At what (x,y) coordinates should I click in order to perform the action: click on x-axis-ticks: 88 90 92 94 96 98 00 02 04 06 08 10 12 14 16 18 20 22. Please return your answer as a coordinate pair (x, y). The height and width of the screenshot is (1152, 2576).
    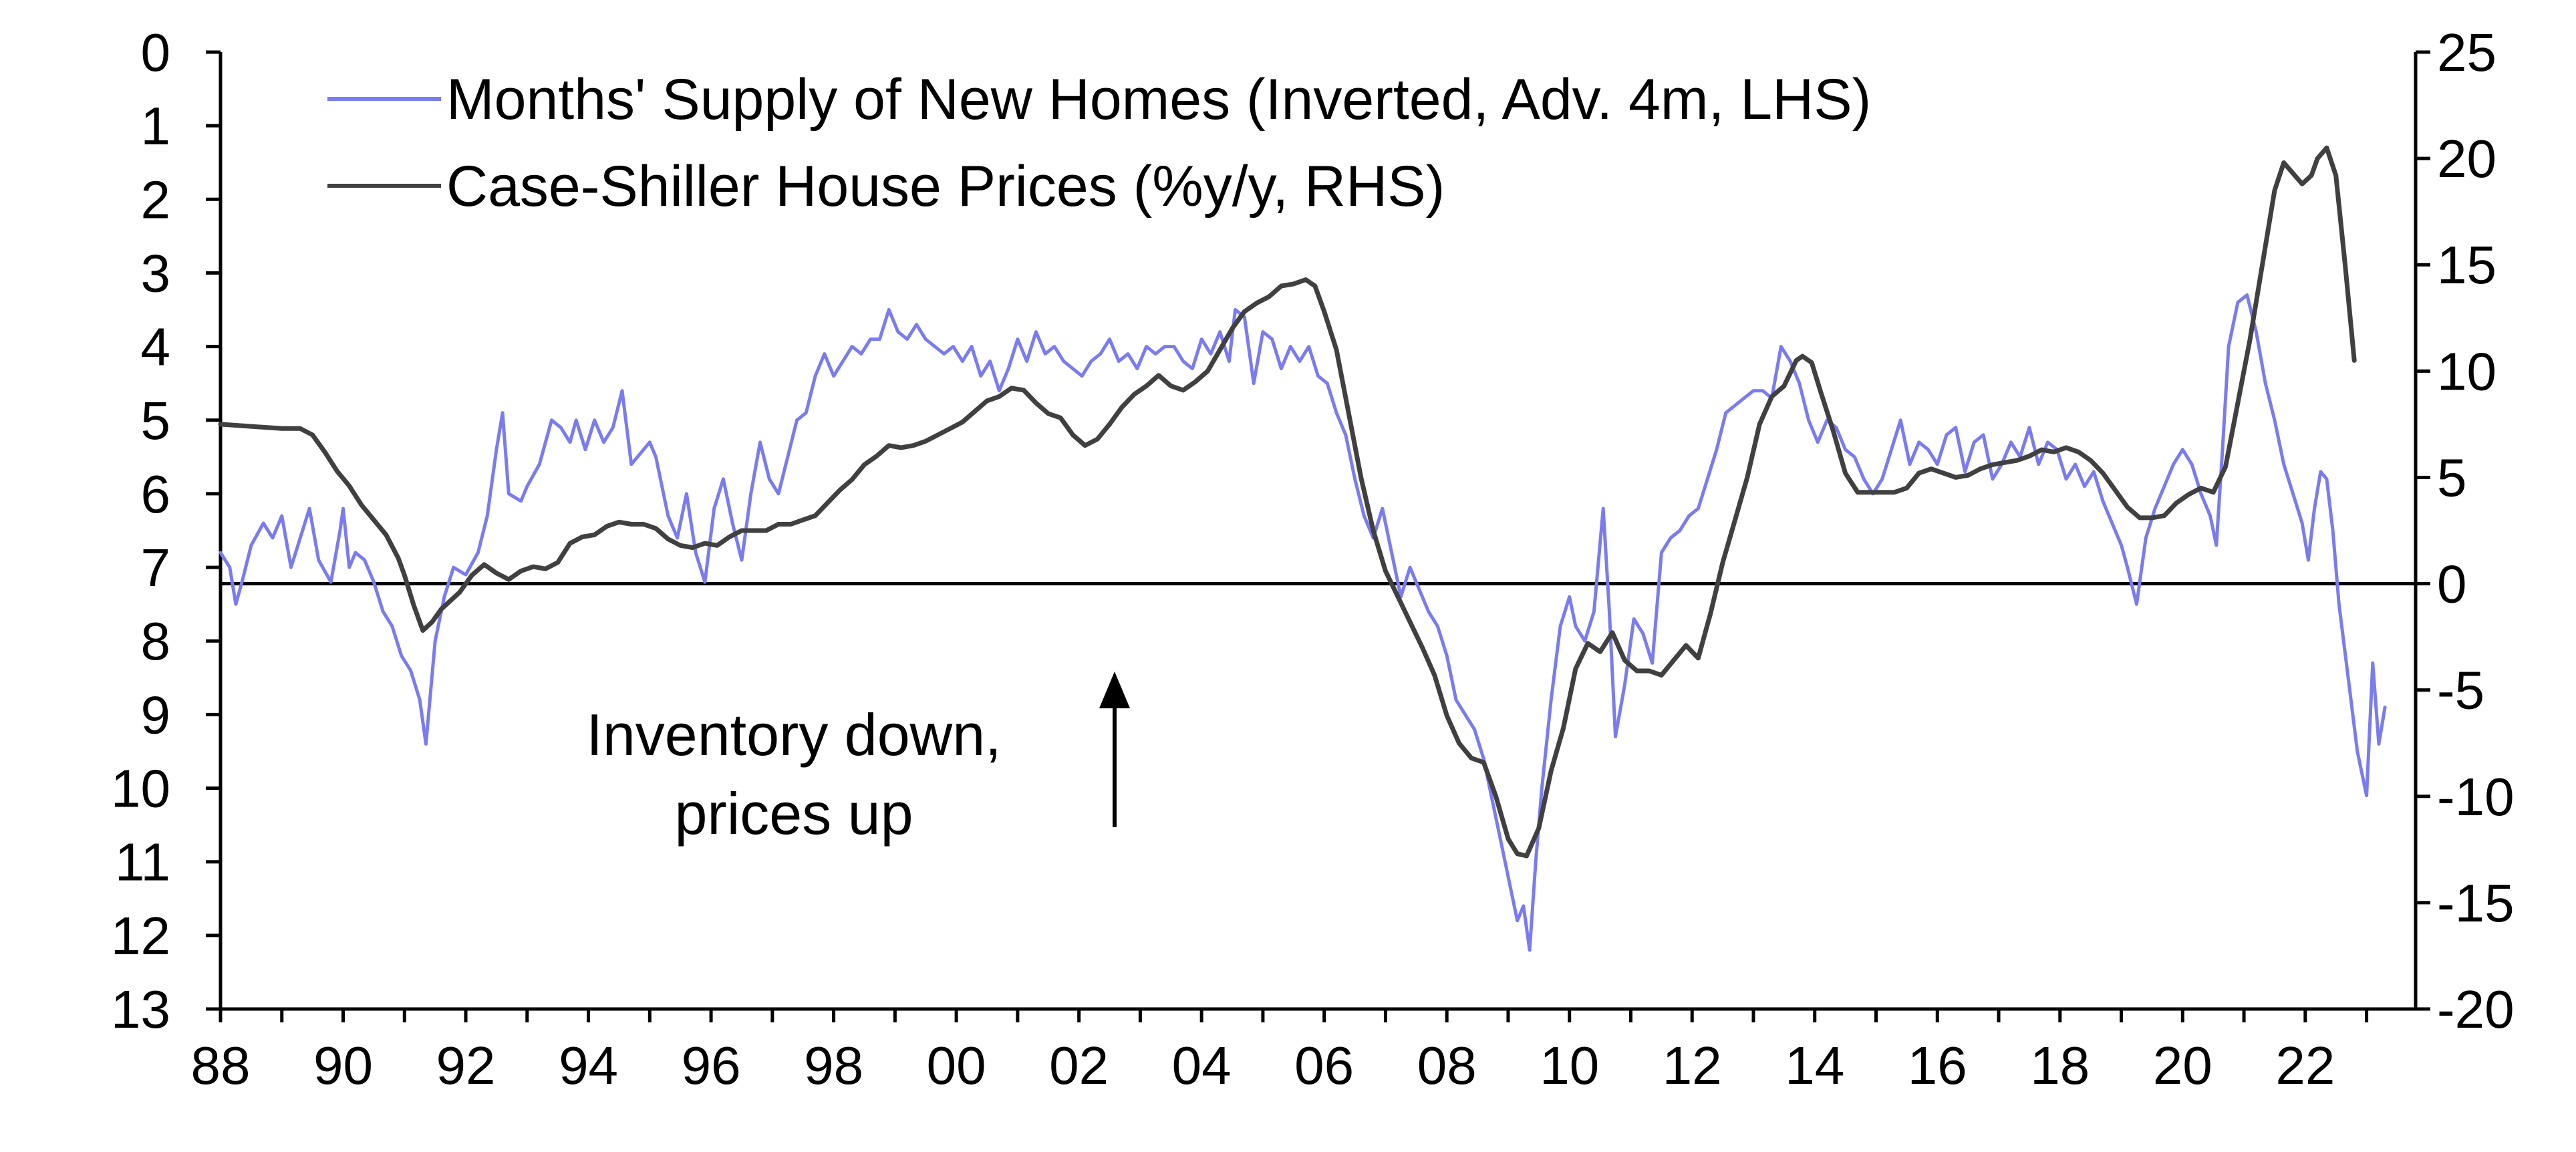
    Looking at the image, I should click on (1280, 1052).